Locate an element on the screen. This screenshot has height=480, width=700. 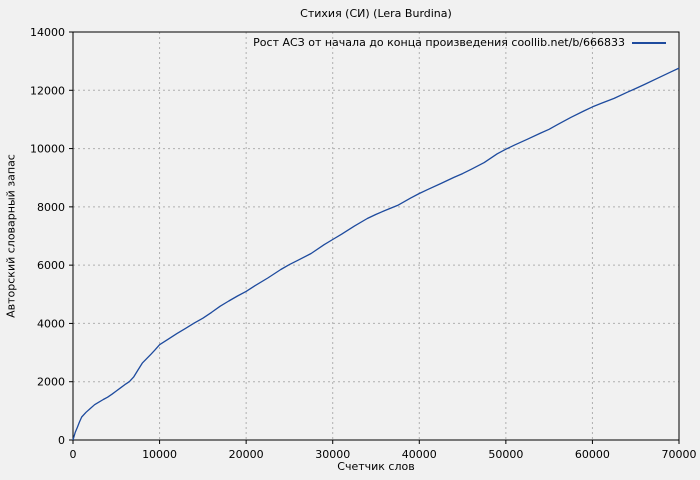
x-tick-label: 70000 is located at coordinates (679, 454).